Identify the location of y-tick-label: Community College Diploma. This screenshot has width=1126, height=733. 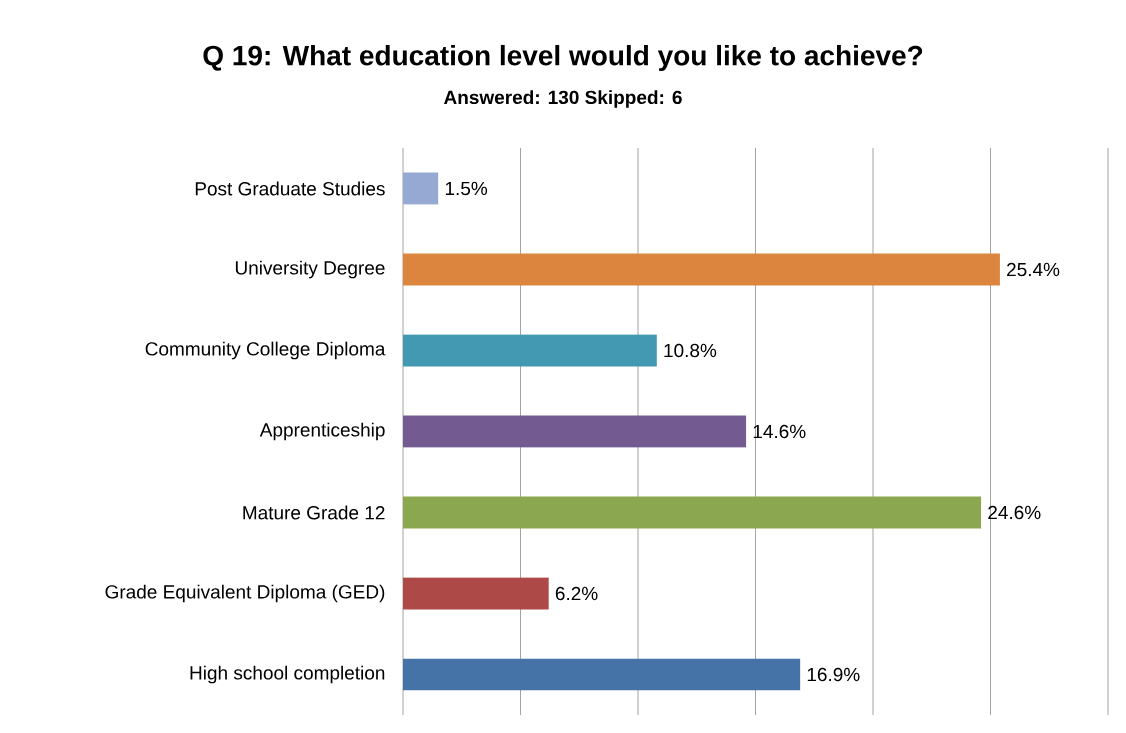
(265, 350).